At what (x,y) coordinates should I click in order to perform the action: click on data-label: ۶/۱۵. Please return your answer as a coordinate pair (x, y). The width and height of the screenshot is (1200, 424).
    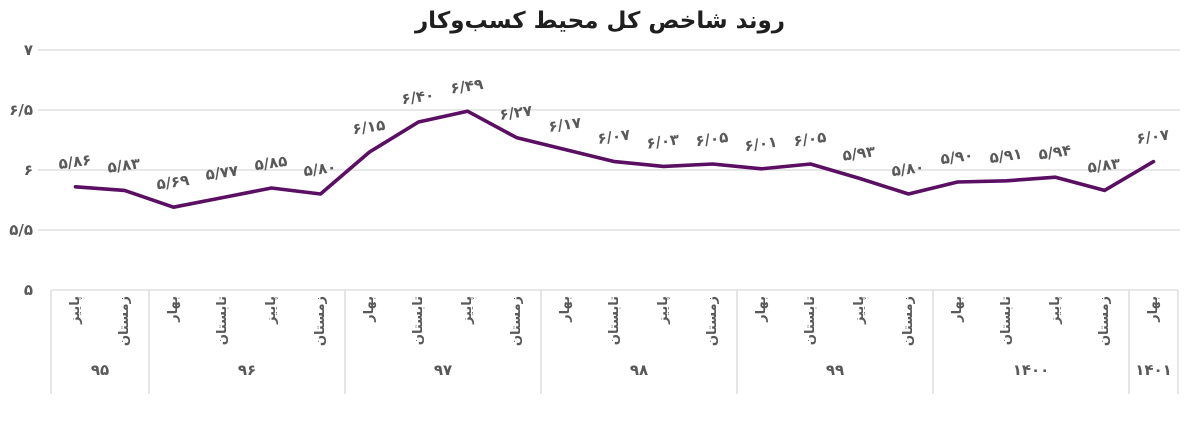
    Looking at the image, I should click on (368, 127).